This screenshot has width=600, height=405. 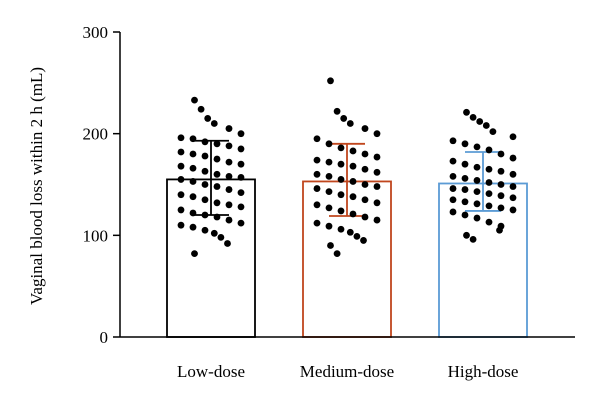 I want to click on y-axis: 0 100 200 300, so click(x=102, y=185).